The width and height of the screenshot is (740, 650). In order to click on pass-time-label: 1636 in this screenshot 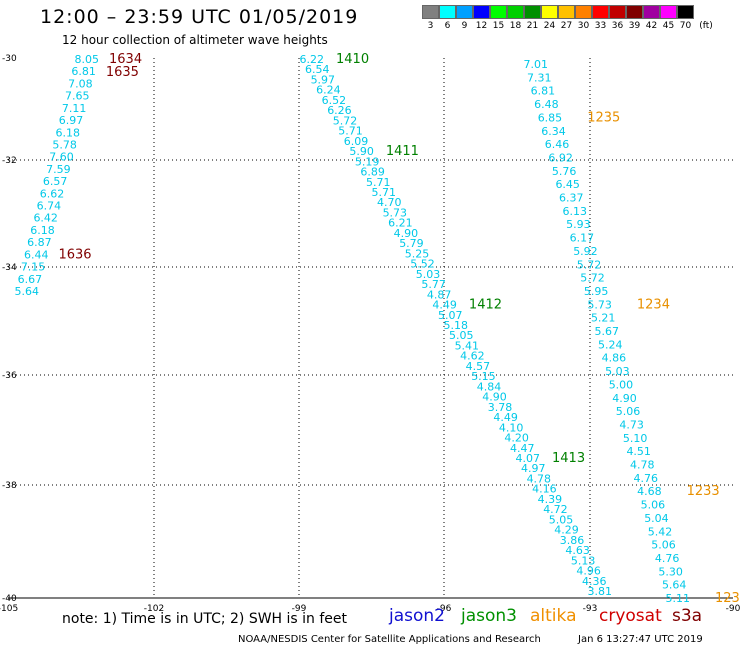, I will do `click(74, 254)`.